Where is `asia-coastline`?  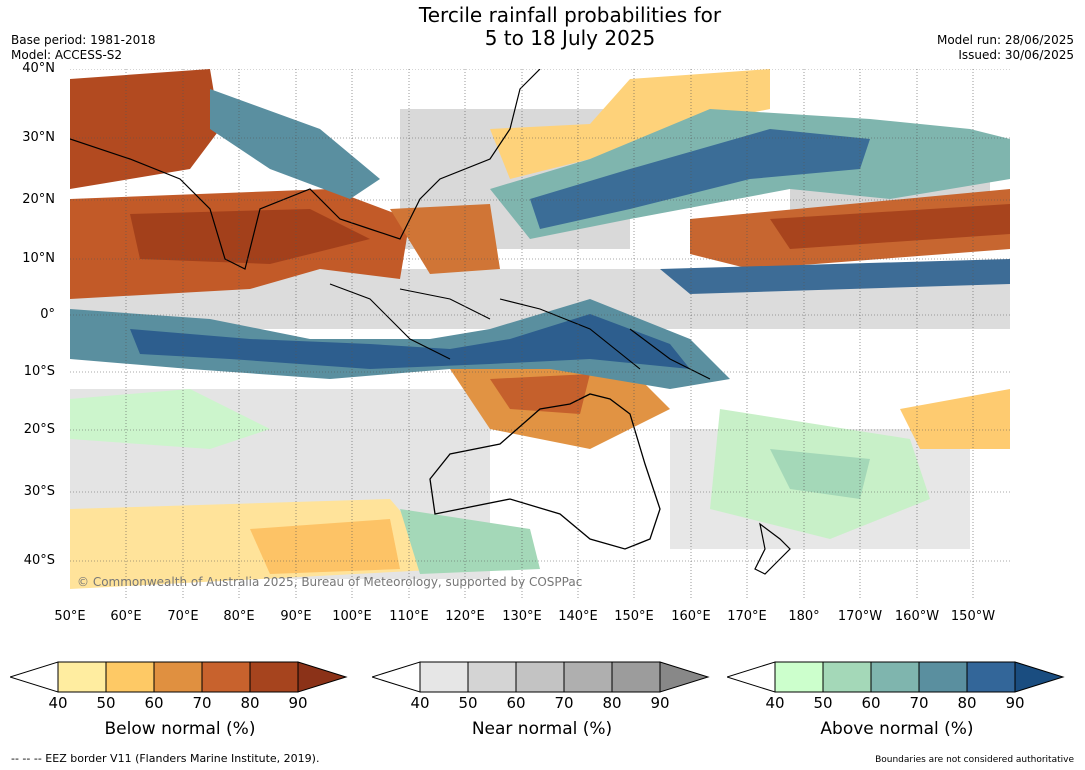 asia-coastline is located at coordinates (305, 169).